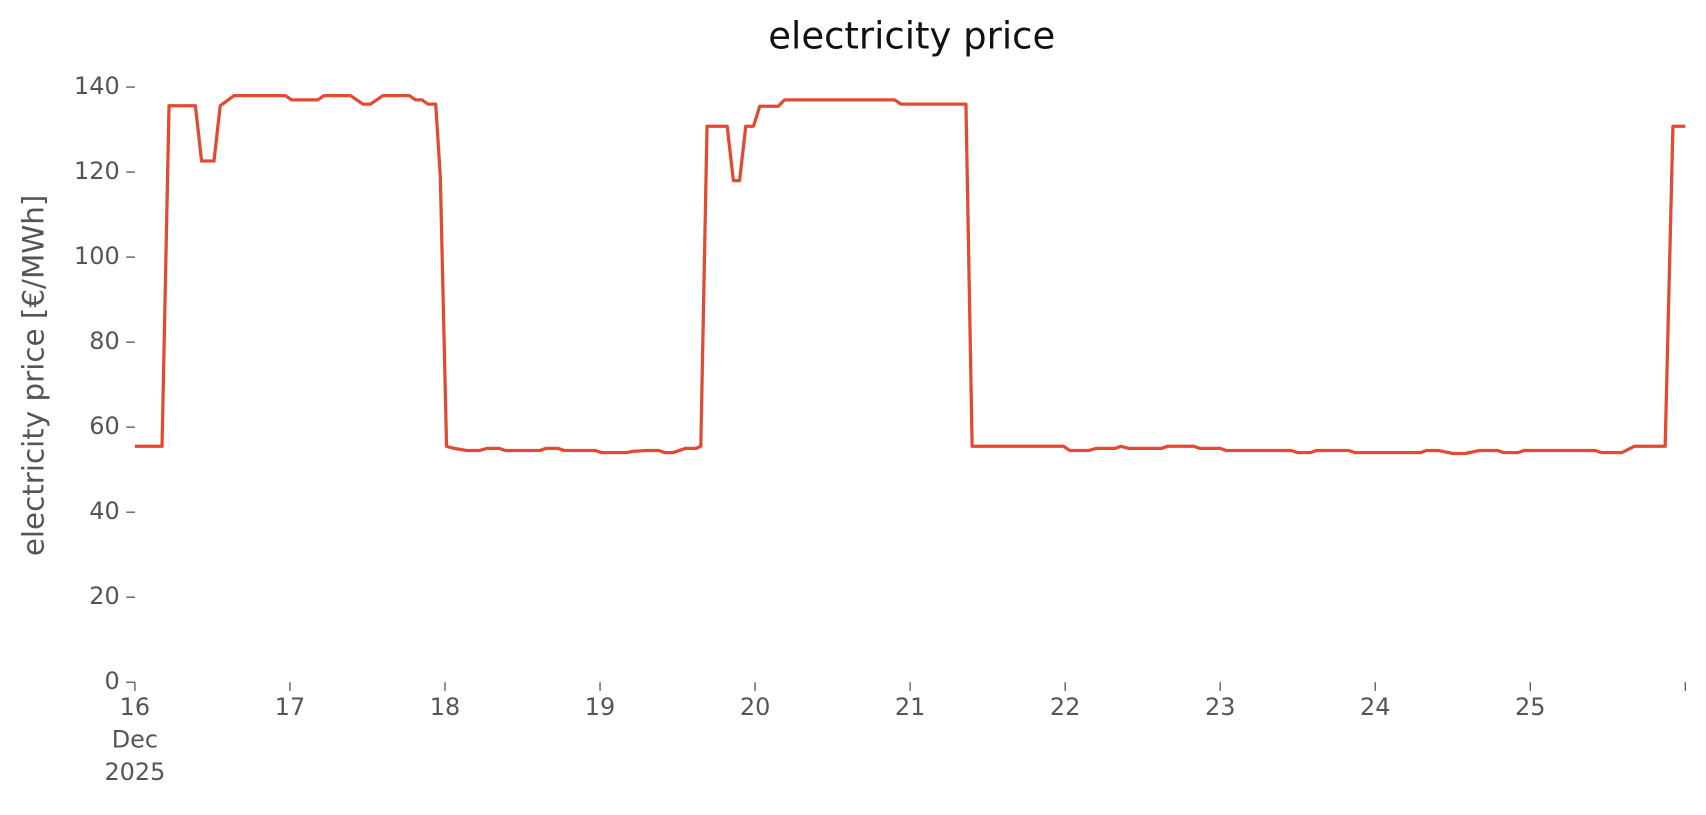 The image size is (1706, 815). Describe the element at coordinates (104, 511) in the screenshot. I see `y-tick-label: 40` at that location.